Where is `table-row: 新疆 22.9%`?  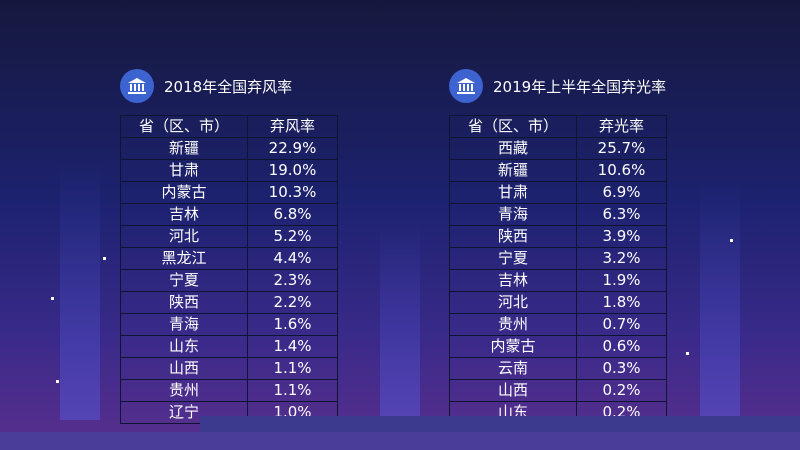 table-row: 新疆 22.9% is located at coordinates (229, 148).